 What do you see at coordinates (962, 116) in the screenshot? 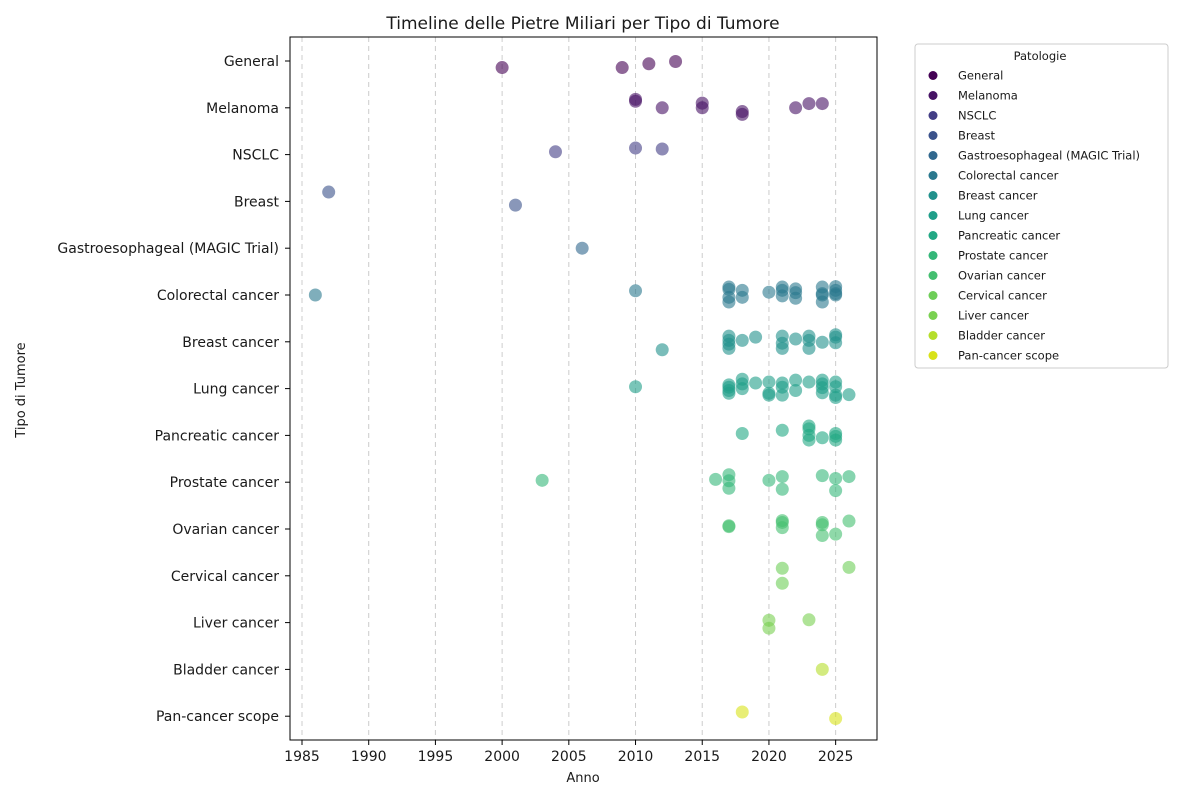
I see `legend-item: NSCLC` at bounding box center [962, 116].